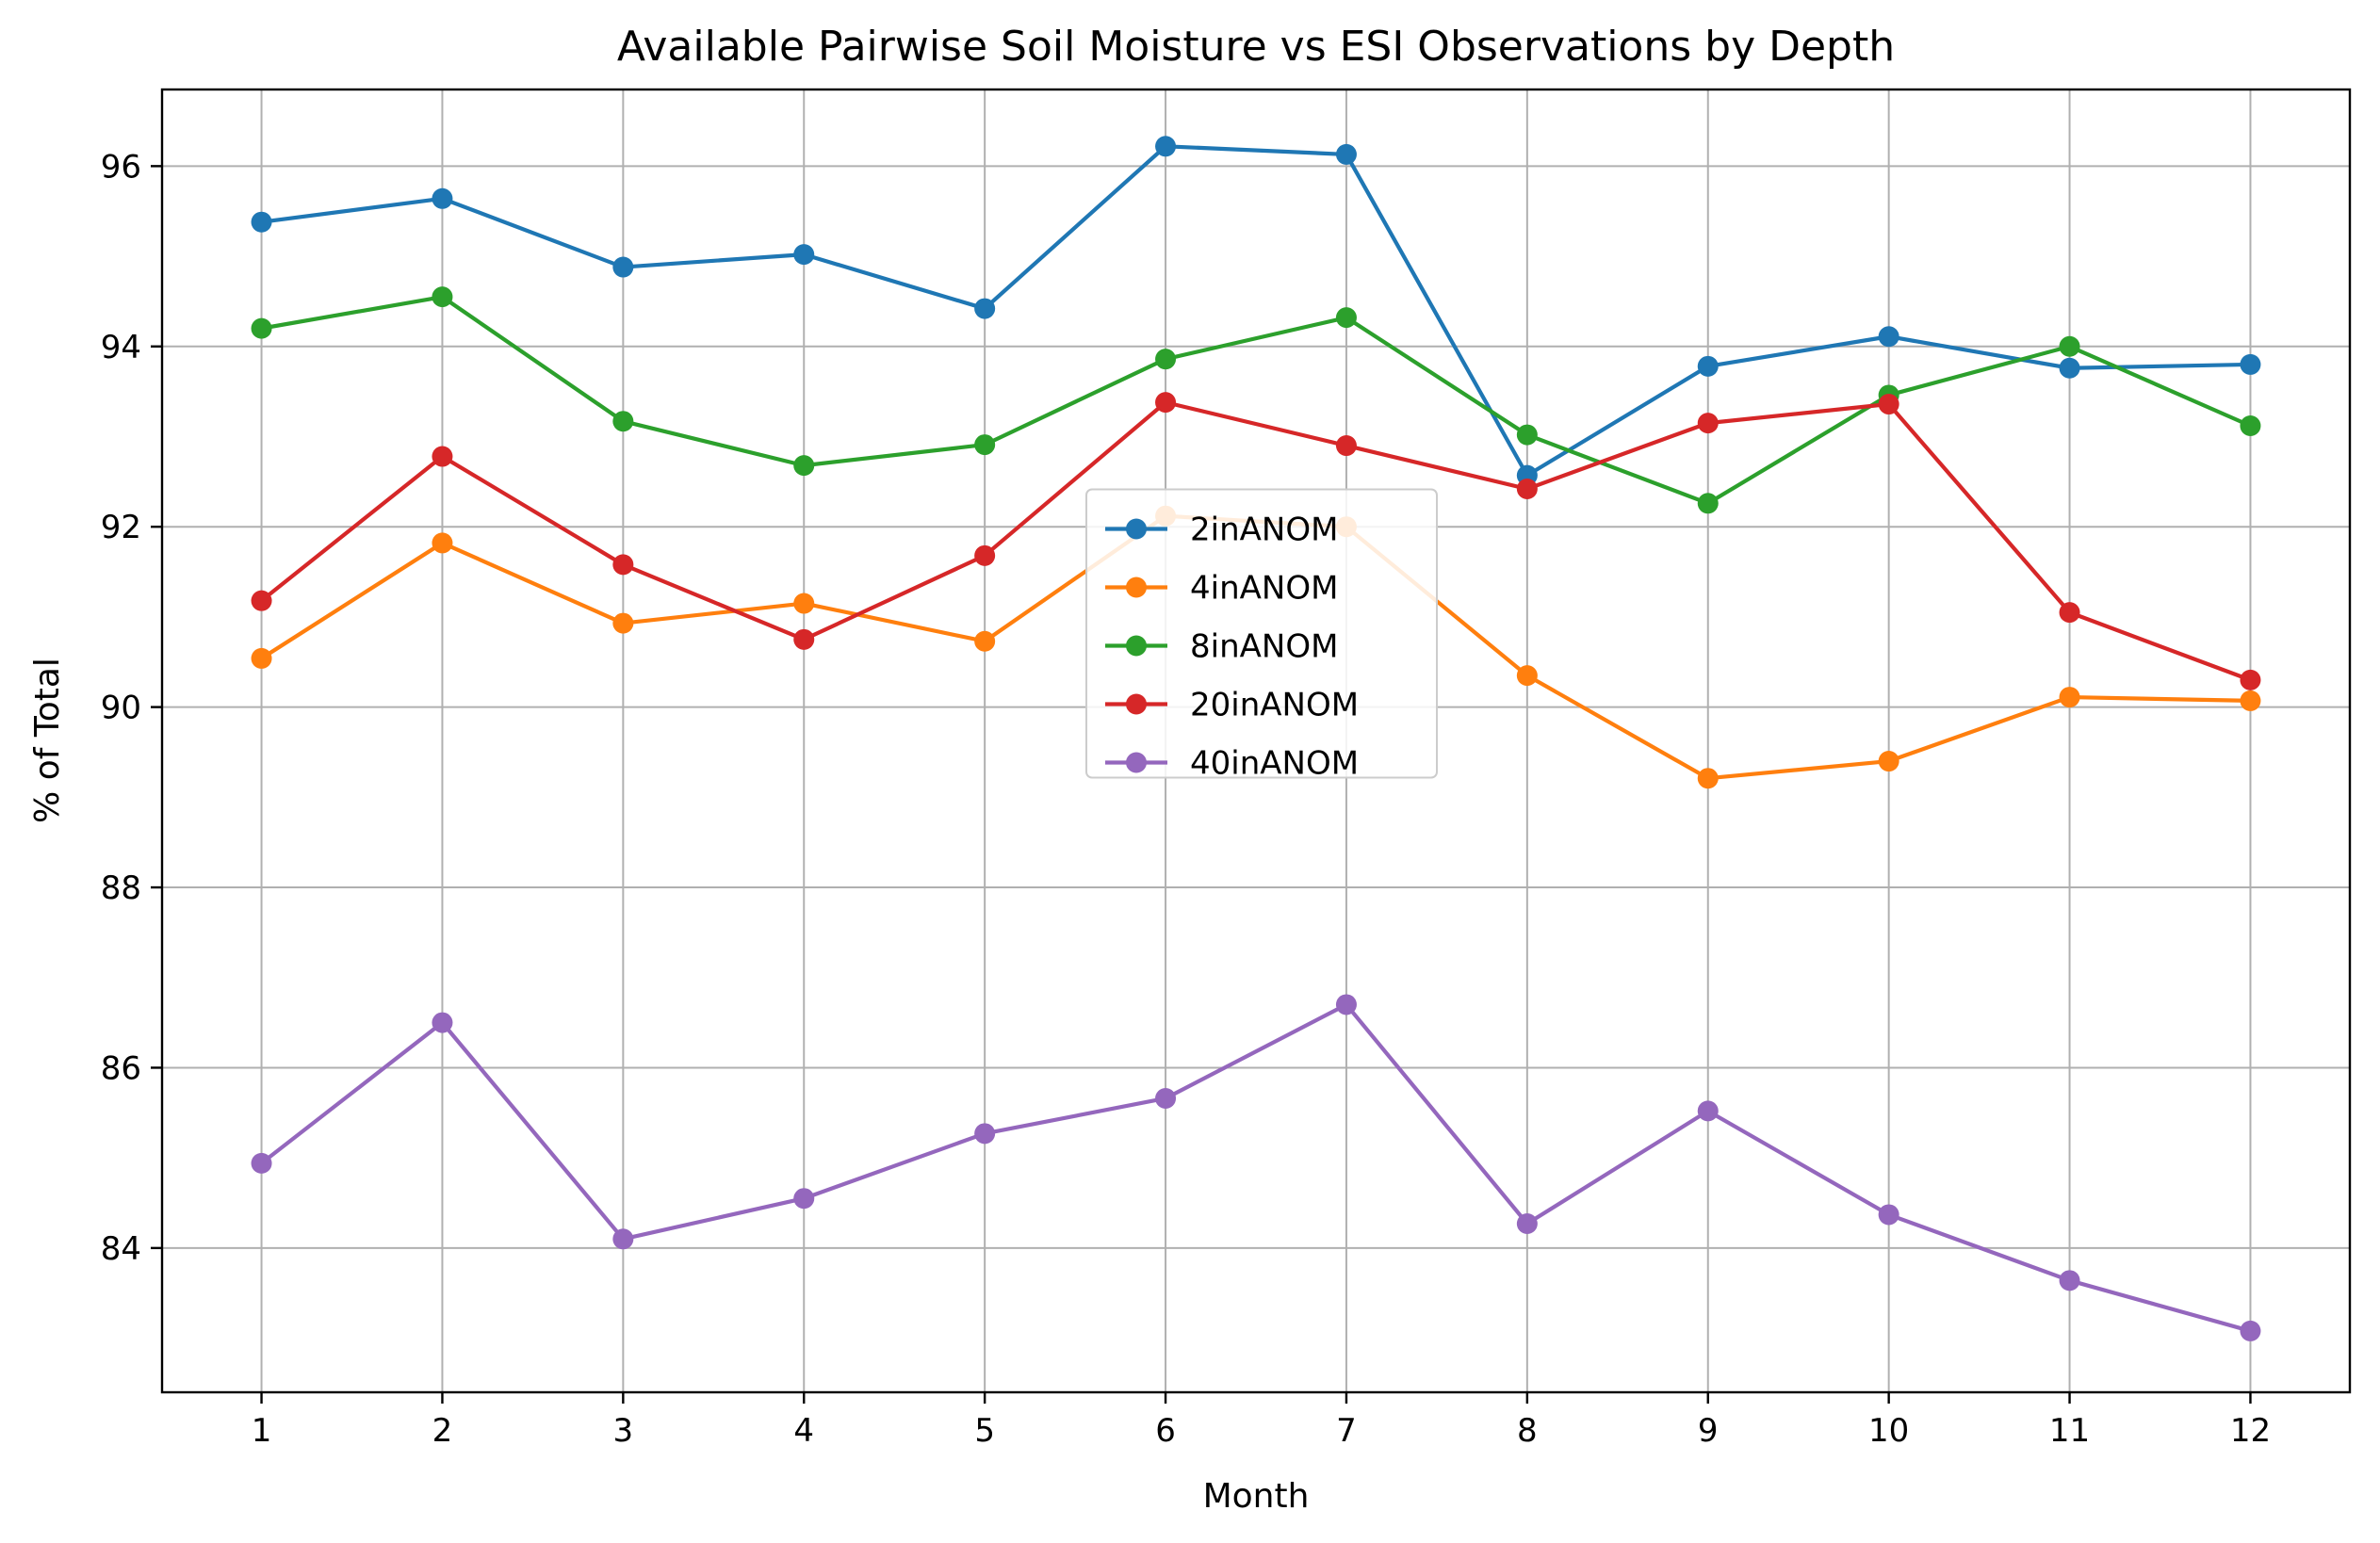 Image resolution: width=2380 pixels, height=1543 pixels. Describe the element at coordinates (121, 527) in the screenshot. I see `y-tick-label: 92` at that location.